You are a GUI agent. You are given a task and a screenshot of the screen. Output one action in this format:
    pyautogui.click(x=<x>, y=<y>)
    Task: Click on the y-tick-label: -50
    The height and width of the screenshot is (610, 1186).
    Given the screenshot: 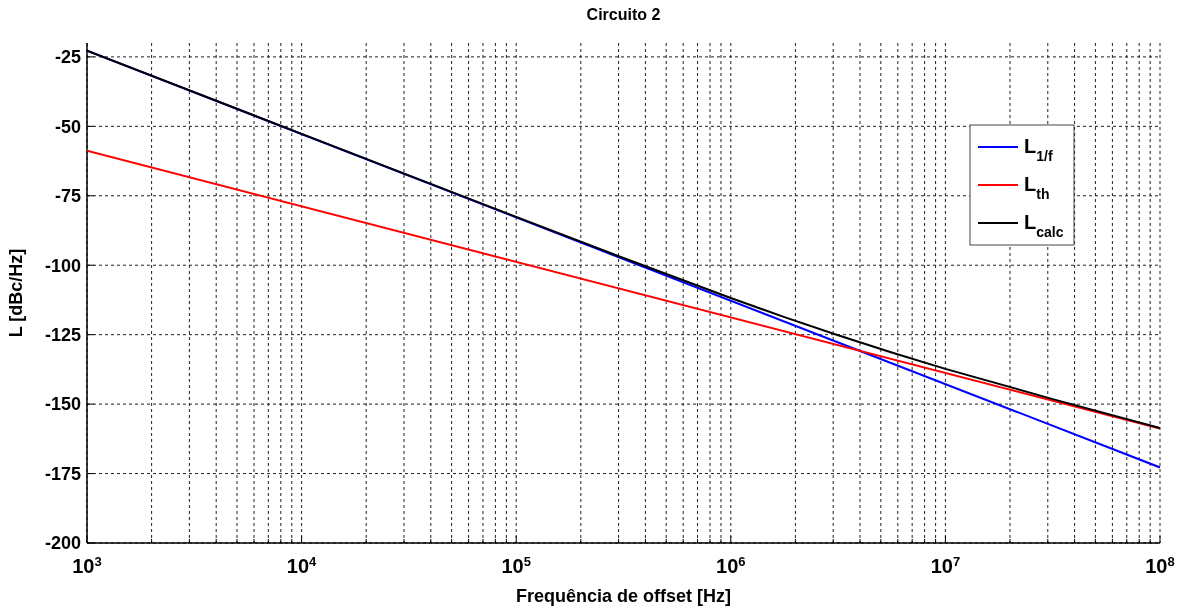 What is the action you would take?
    pyautogui.click(x=67, y=126)
    